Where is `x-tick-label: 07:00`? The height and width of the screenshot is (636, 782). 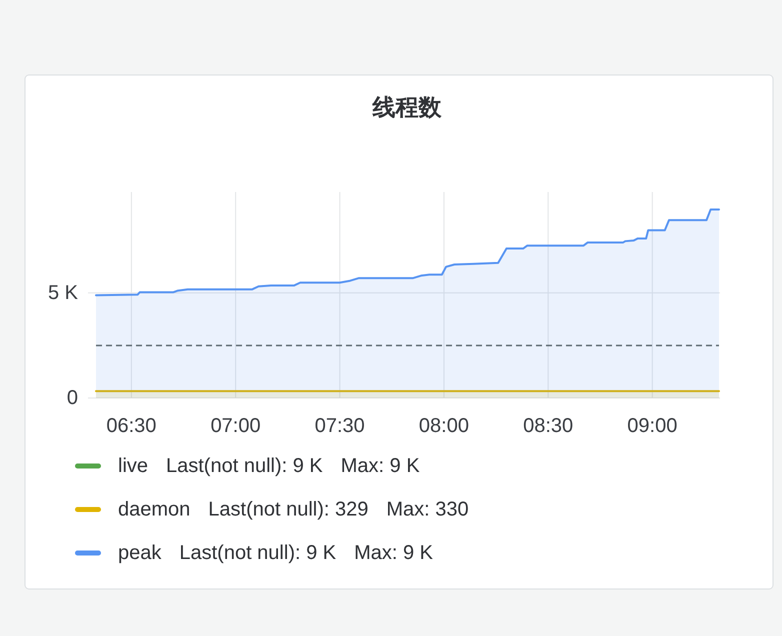
x-tick-label: 07:00 is located at coordinates (235, 426).